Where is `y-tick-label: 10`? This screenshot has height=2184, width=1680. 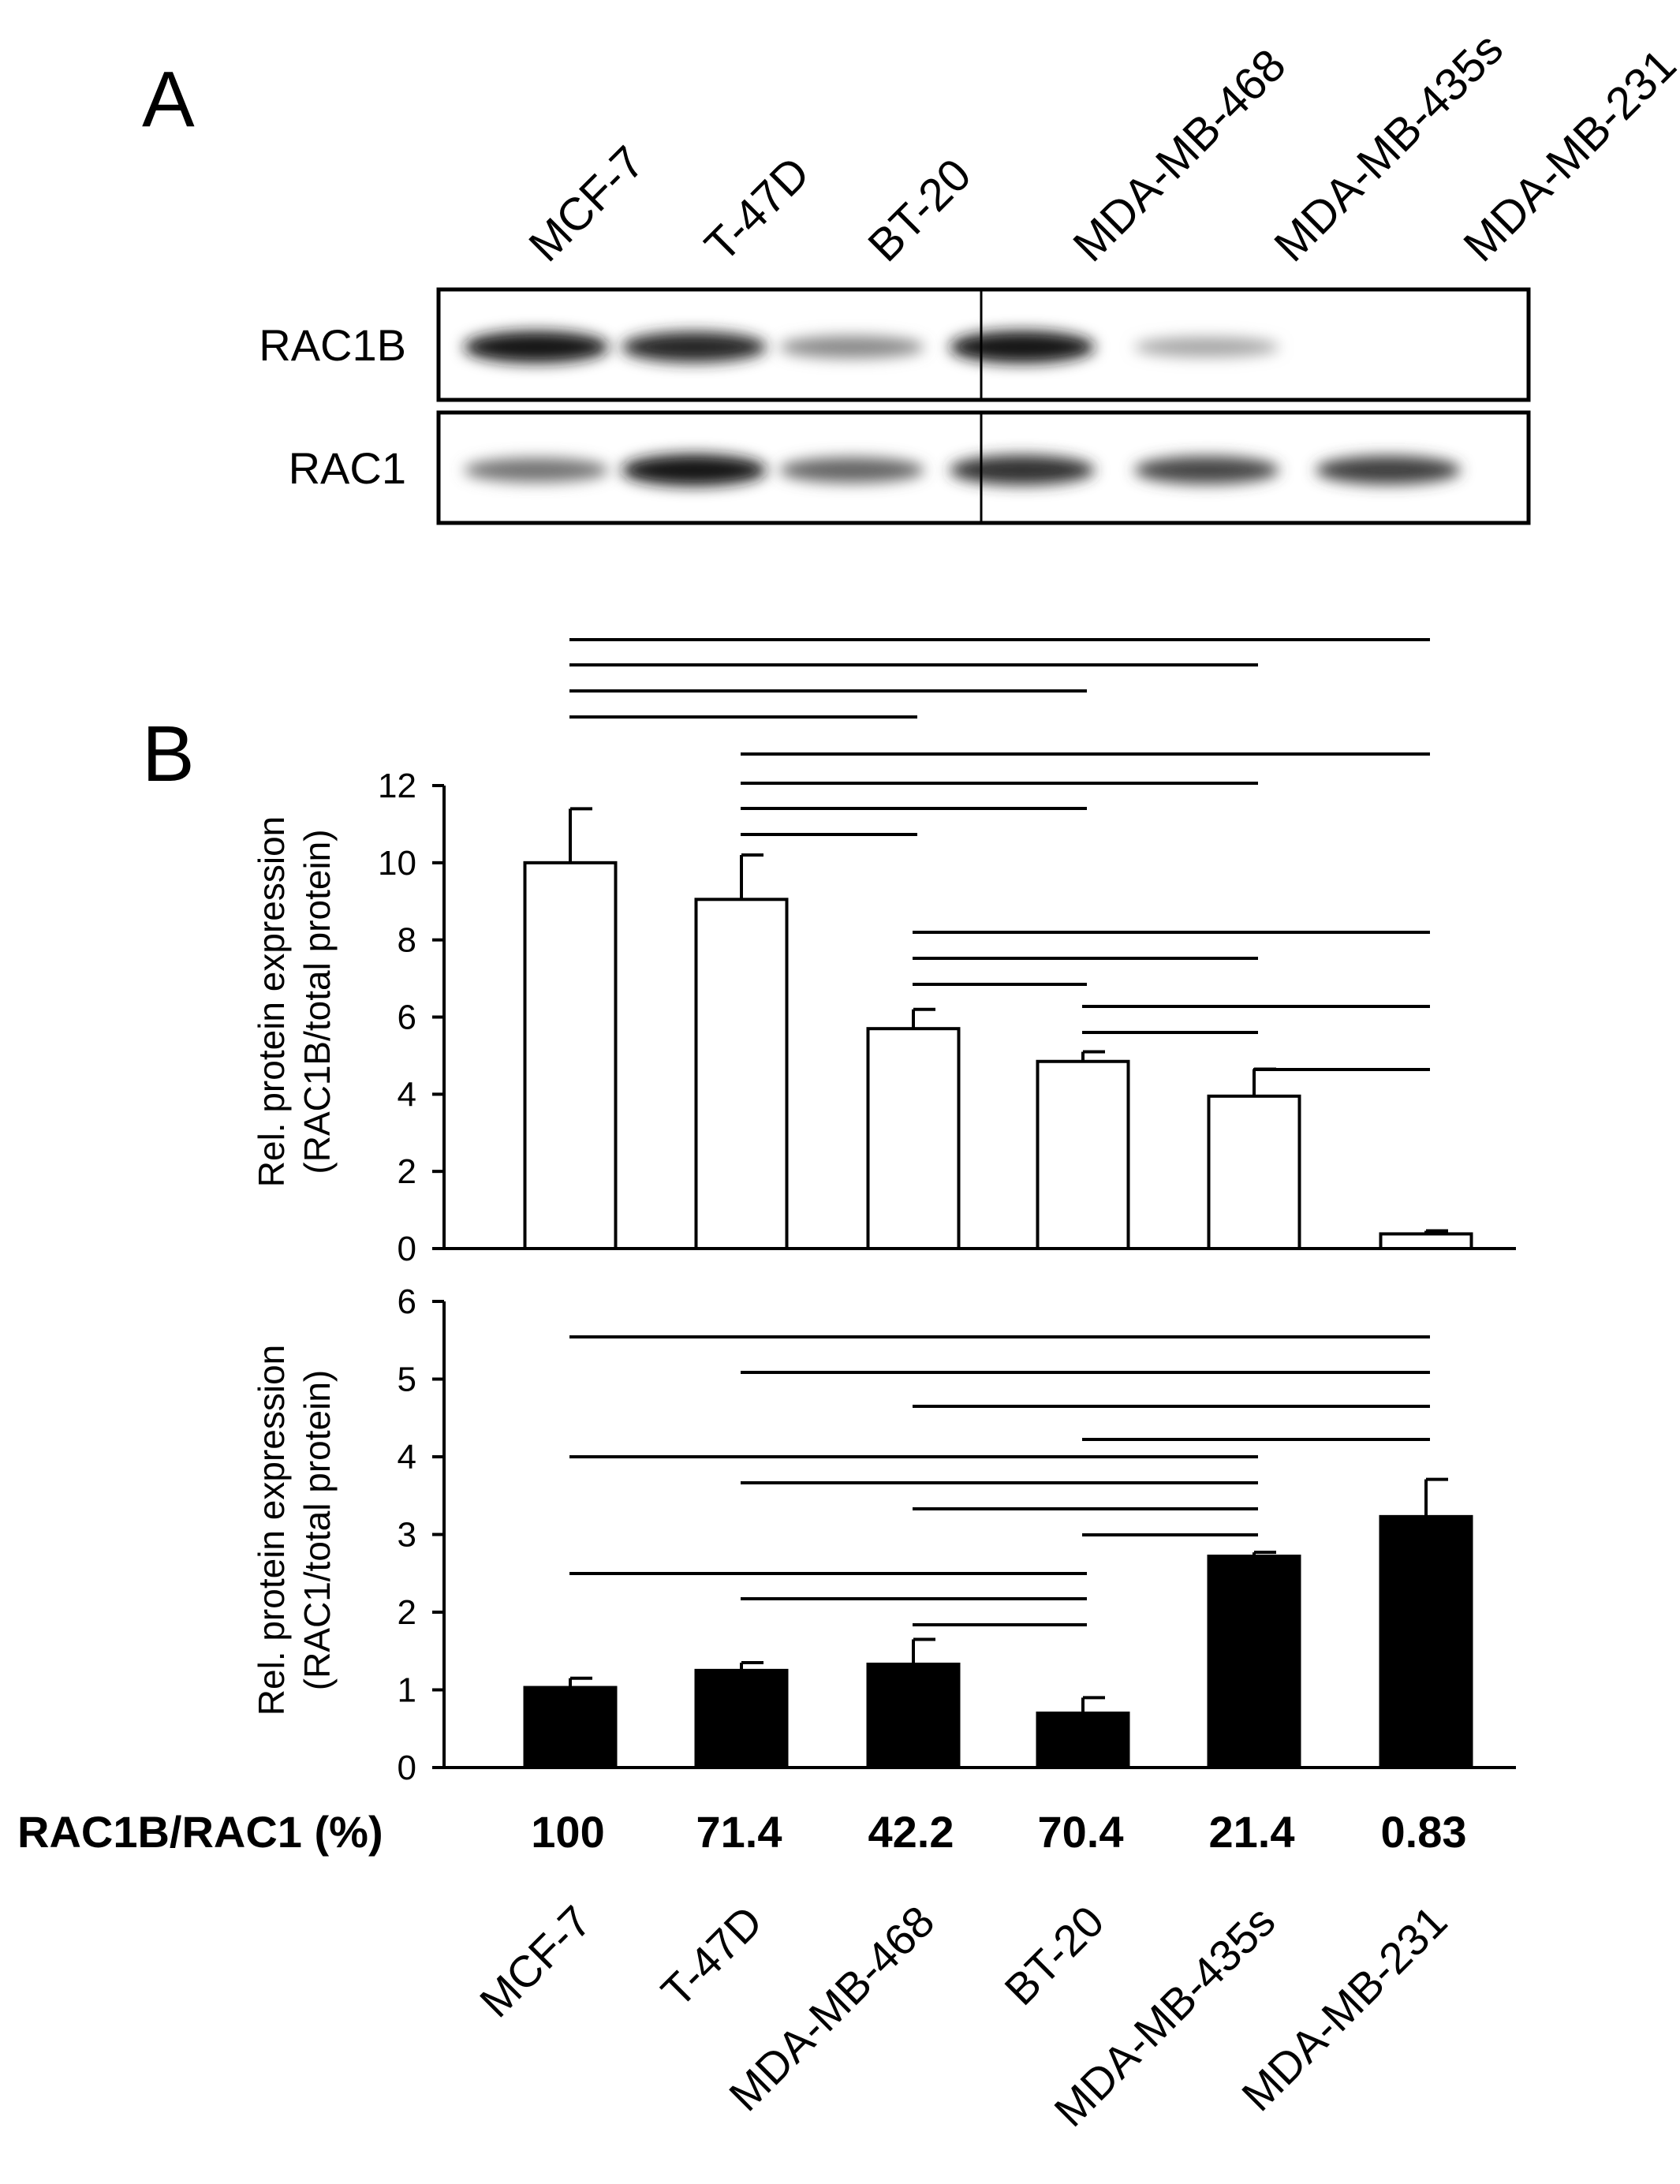
y-tick-label: 10 is located at coordinates (397, 863).